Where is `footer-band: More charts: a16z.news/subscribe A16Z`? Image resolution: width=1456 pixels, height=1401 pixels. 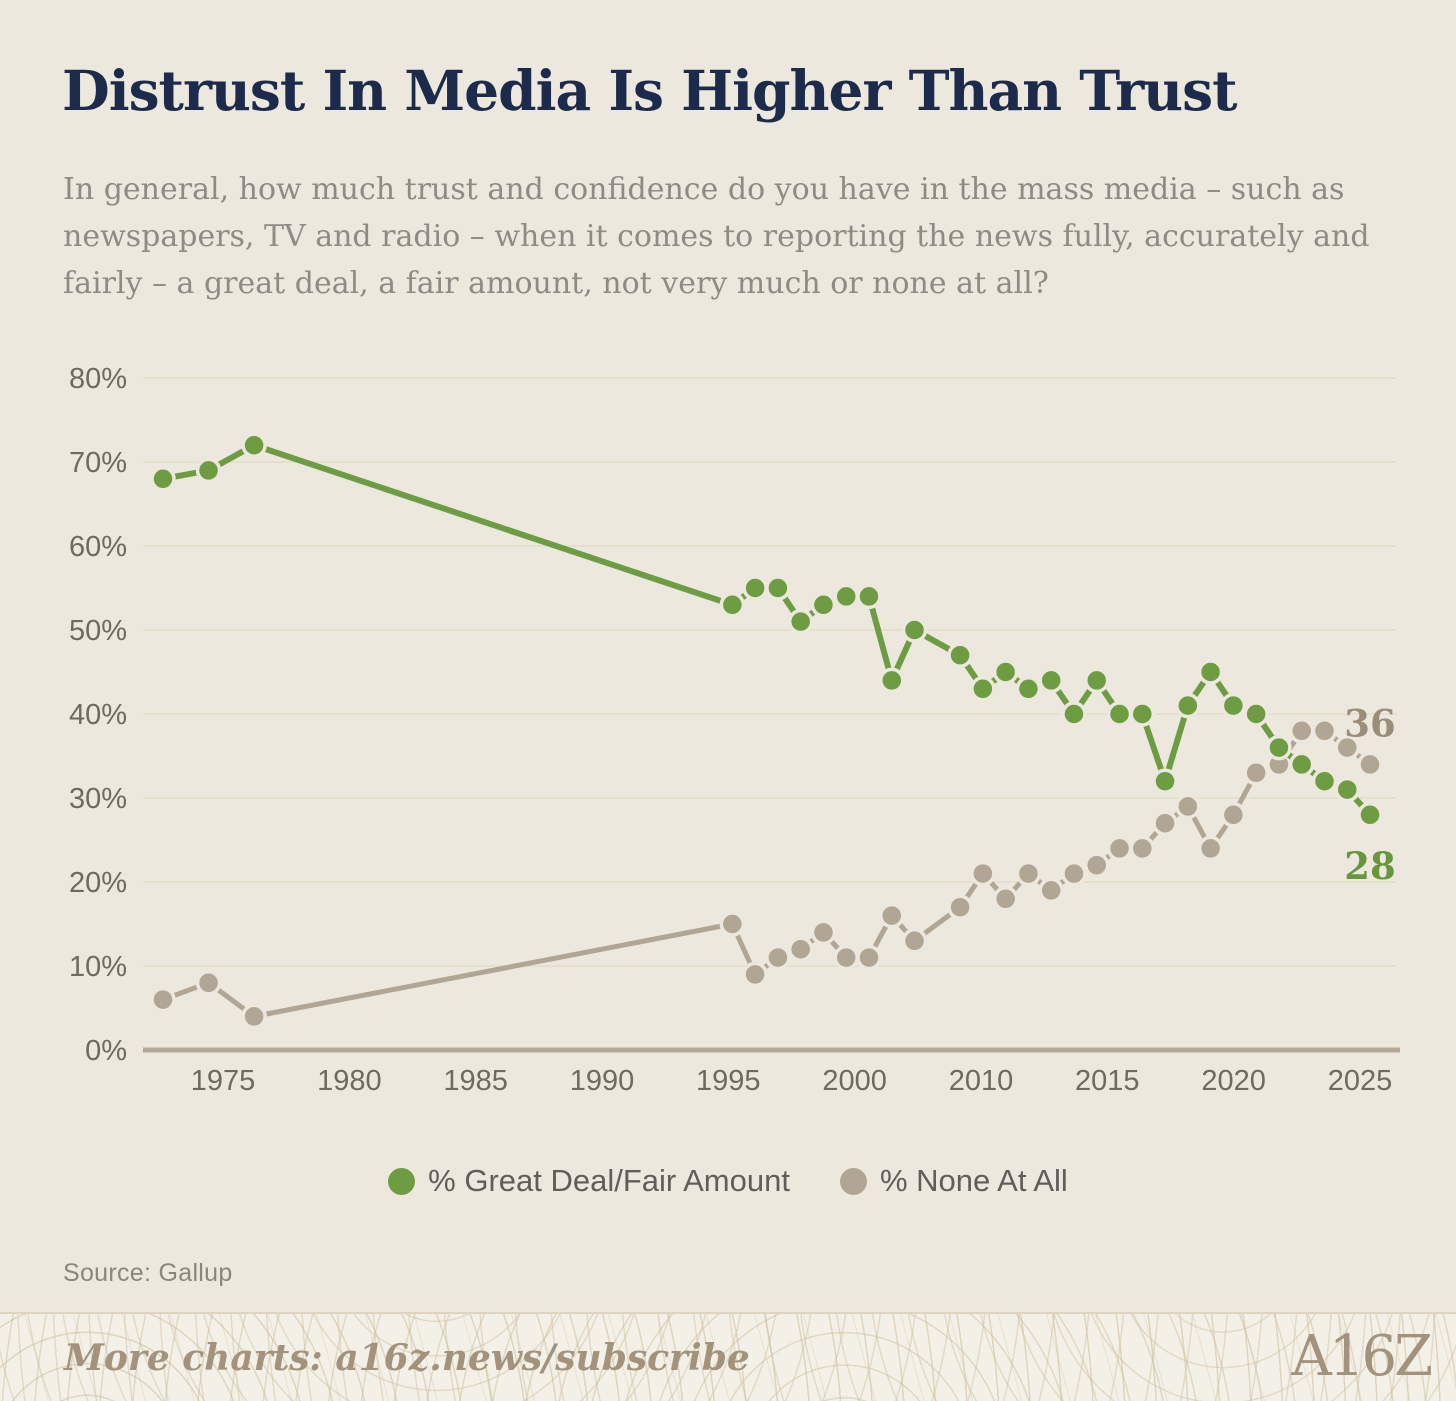
footer-band: More charts: a16z.news/subscribe A16Z is located at coordinates (728, 1356).